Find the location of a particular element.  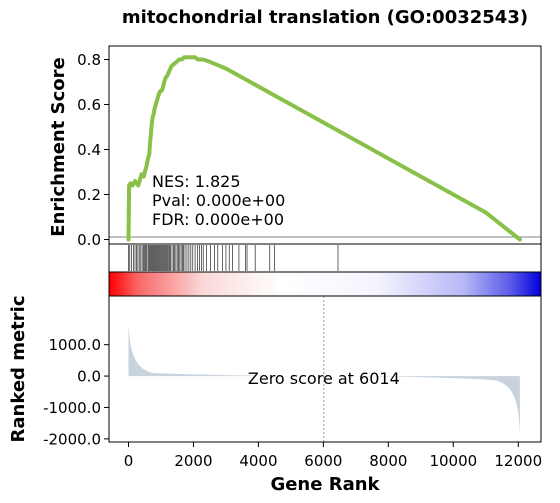

x-axis-label: Gene Rank is located at coordinates (325, 484).